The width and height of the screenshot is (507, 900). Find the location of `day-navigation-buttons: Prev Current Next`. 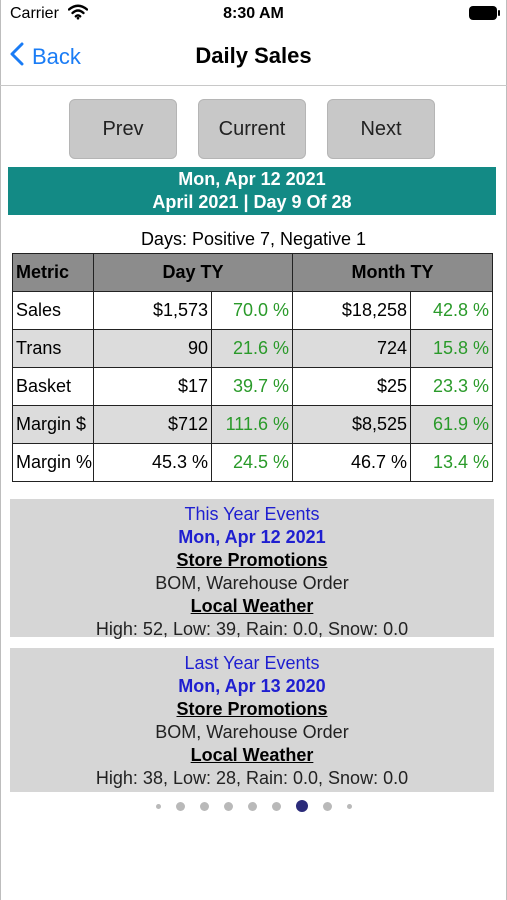

day-navigation-buttons: Prev Current Next is located at coordinates (253, 129).